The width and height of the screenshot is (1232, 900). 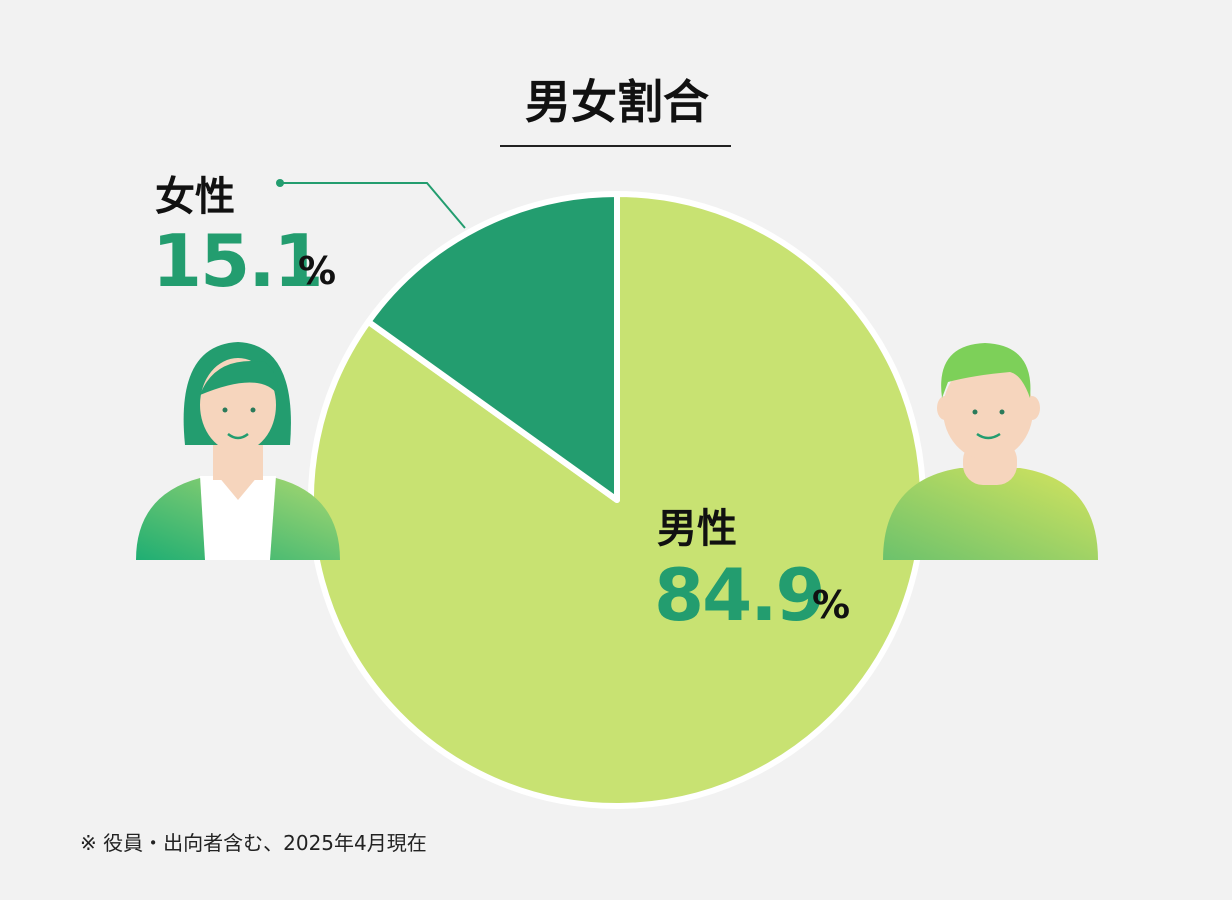 What do you see at coordinates (237, 261) in the screenshot?
I see `value-label: 15.1` at bounding box center [237, 261].